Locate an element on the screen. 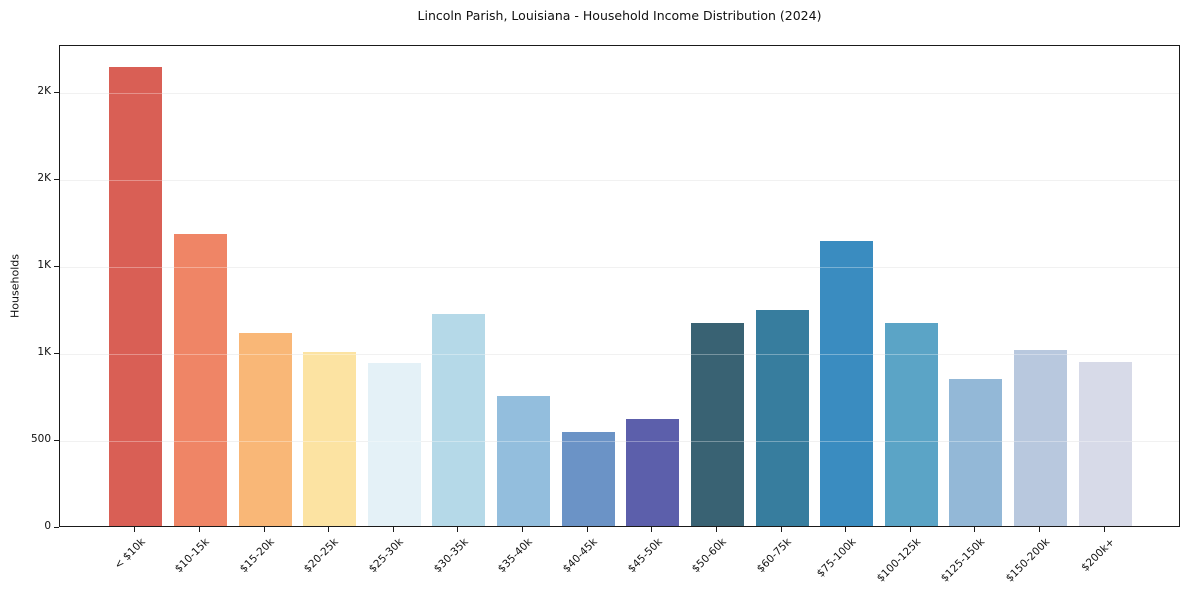 The width and height of the screenshot is (1189, 590). x-tick-label-1: $10-15k is located at coordinates (192, 556).